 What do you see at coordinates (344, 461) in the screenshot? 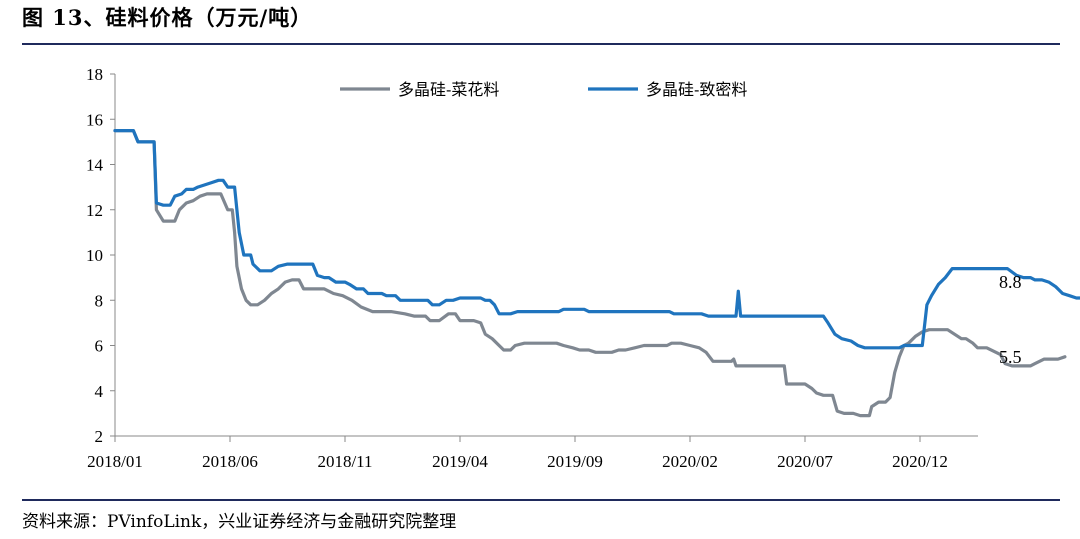
I see `x-tick-label: 2018/11` at bounding box center [344, 461].